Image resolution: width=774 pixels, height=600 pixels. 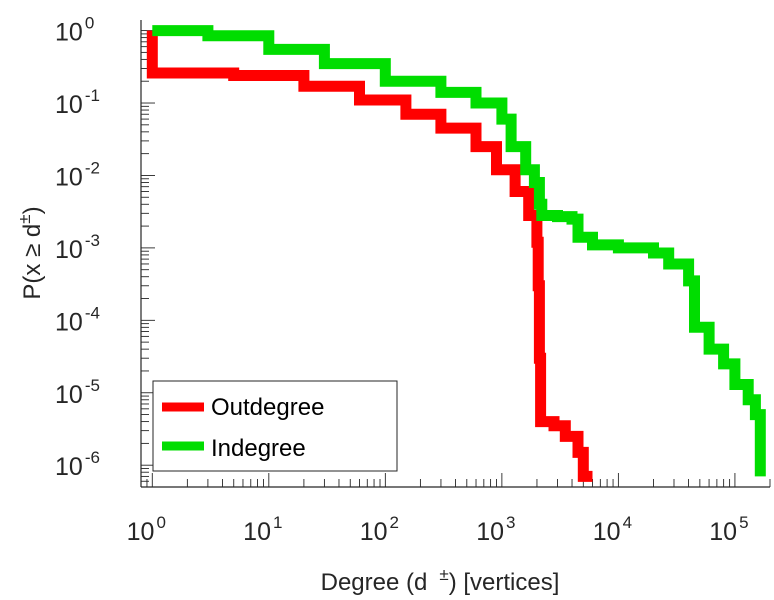 I want to click on y-tick-label: 10 -1, so click(x=77, y=102).